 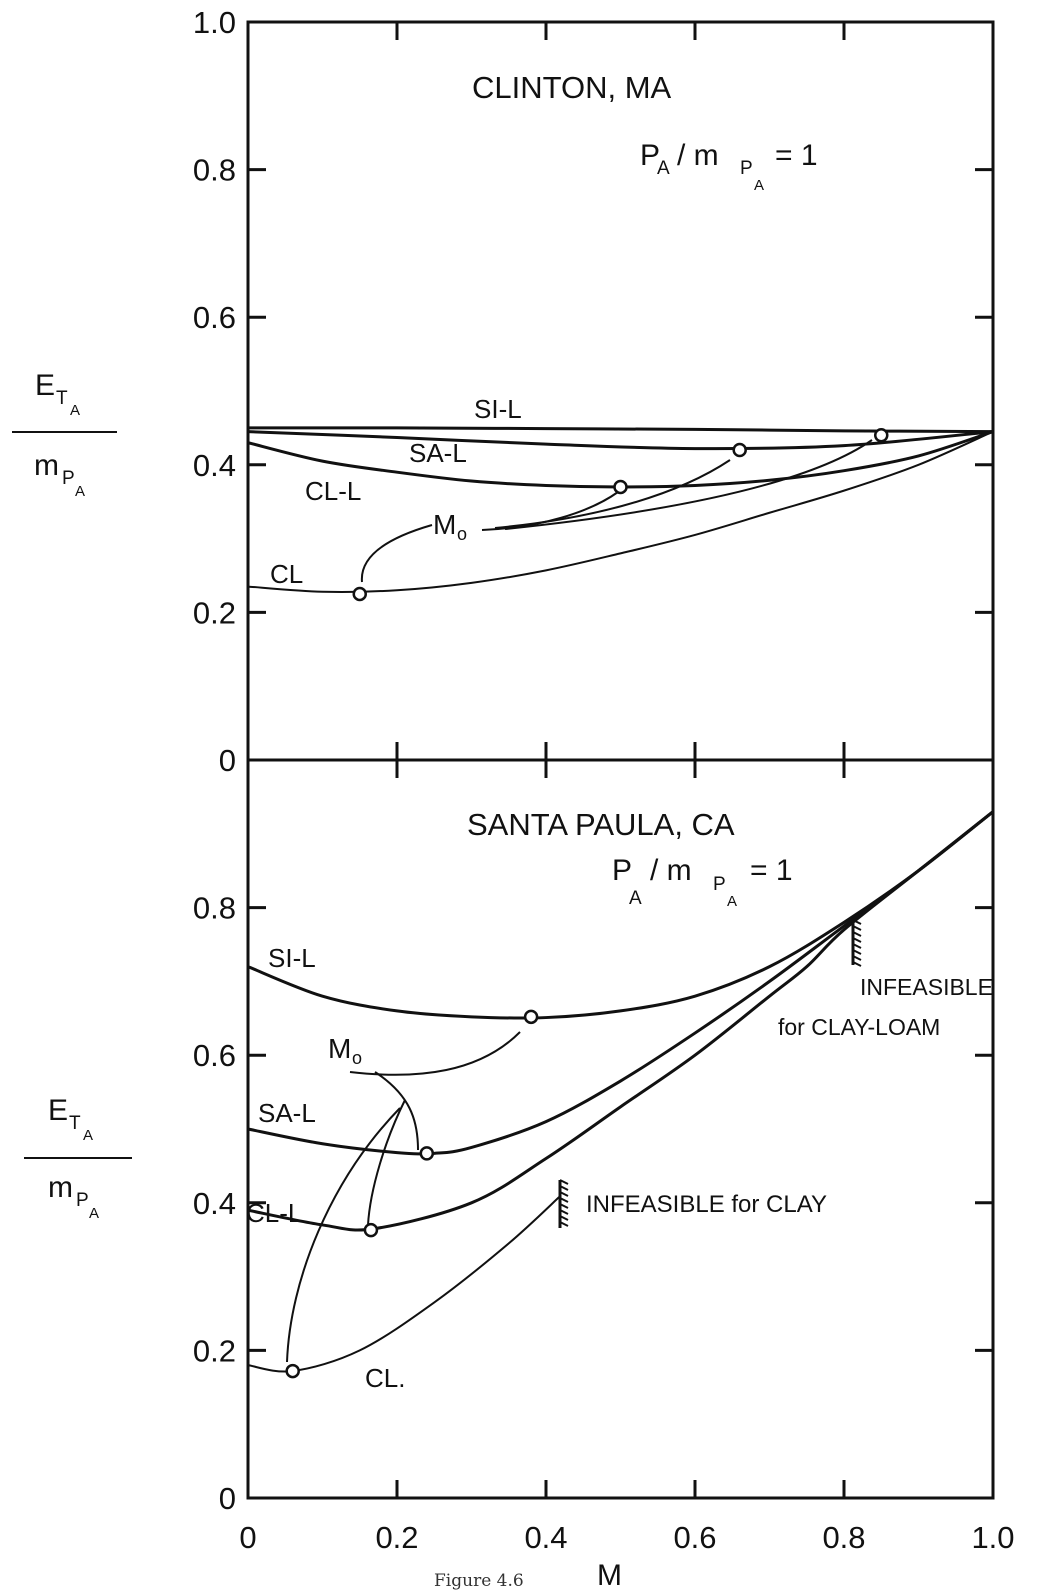 What do you see at coordinates (227, 760) in the screenshot?
I see `top-ytick-label: 0` at bounding box center [227, 760].